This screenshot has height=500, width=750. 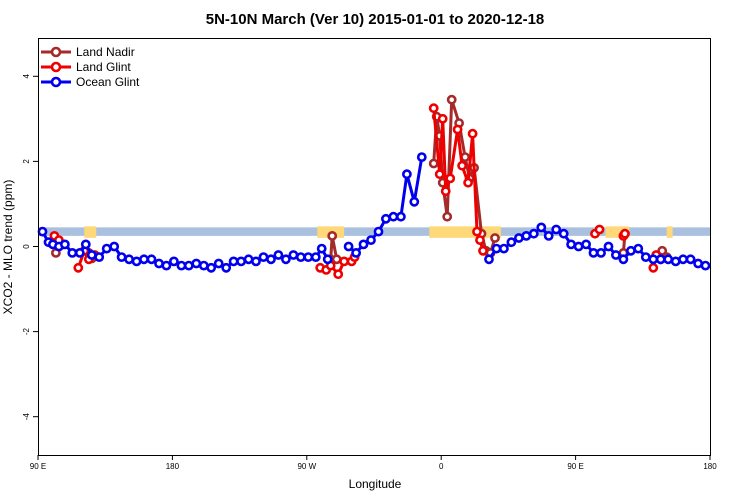 I want to click on y-tick-label: 4, so click(x=26, y=76).